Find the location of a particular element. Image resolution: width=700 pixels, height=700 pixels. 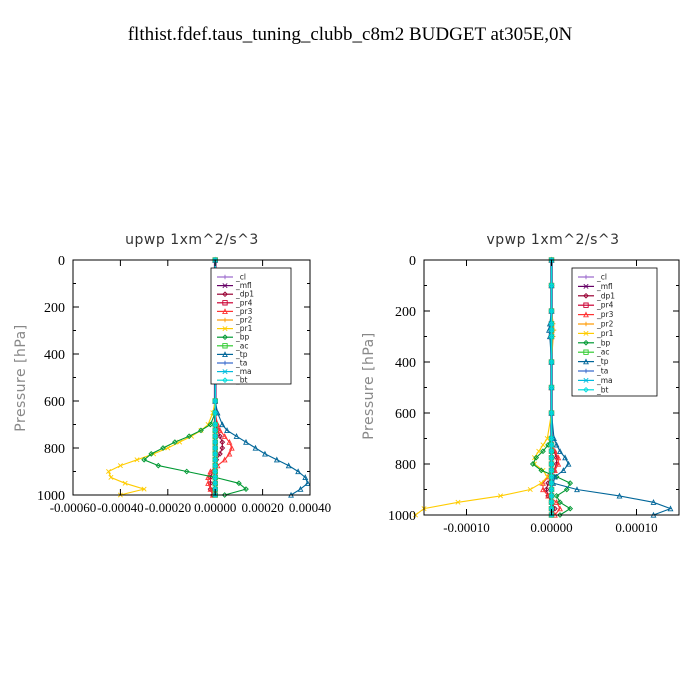

legend-label: _pr1 is located at coordinates (244, 328).